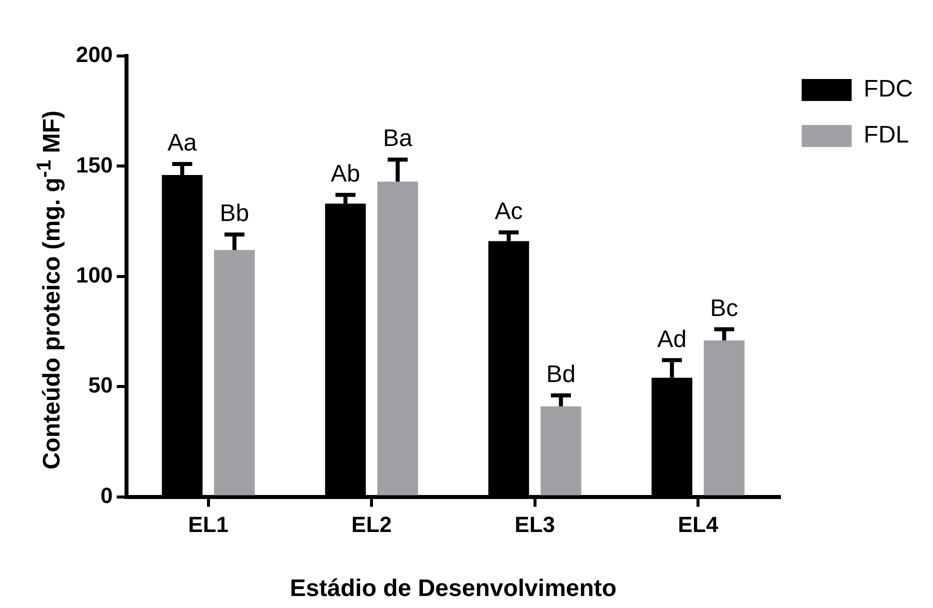 This screenshot has width=933, height=608. What do you see at coordinates (453, 588) in the screenshot?
I see `x-axis-title: Estádio de Desenvolvimento` at bounding box center [453, 588].